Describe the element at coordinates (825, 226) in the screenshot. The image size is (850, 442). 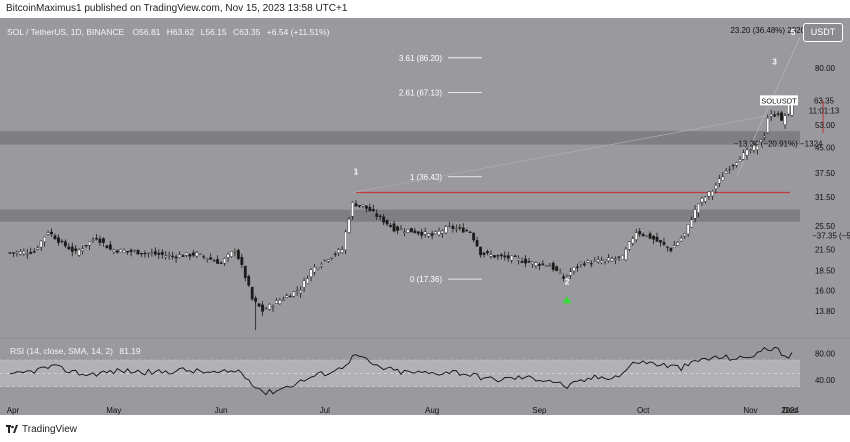
I see `y-tick-label: 25.50` at that location.